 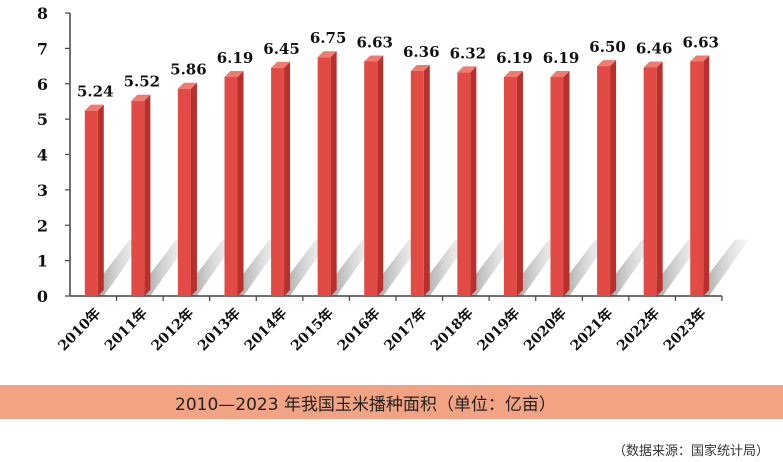 What do you see at coordinates (95, 92) in the screenshot?
I see `data-label: 5.24` at bounding box center [95, 92].